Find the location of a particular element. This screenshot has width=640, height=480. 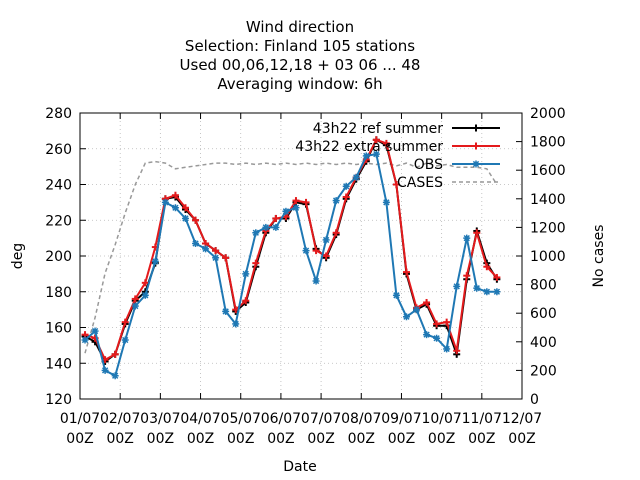

y-tick-label: 140 is located at coordinates (58, 364).